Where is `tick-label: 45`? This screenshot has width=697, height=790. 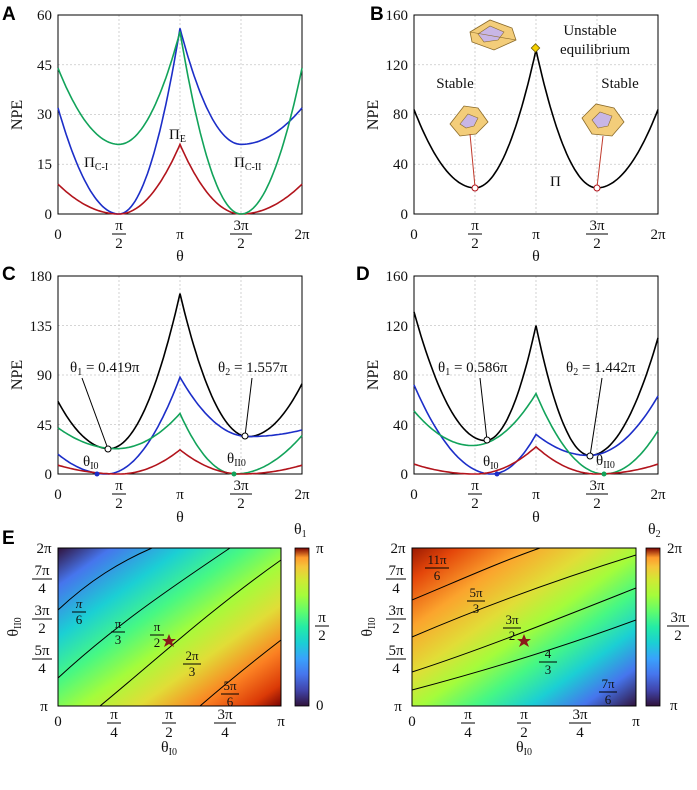
tick-label: 45 is located at coordinates (44, 66).